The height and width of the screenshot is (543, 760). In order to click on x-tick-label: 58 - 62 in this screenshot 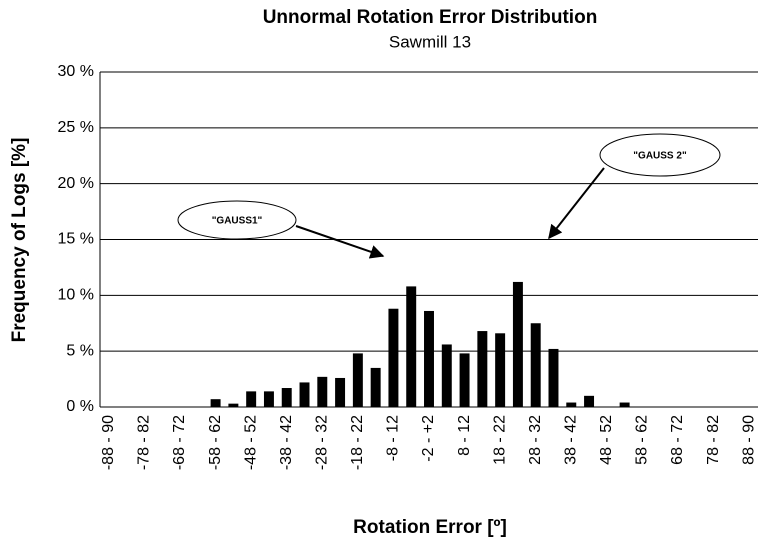, I will do `click(642, 440)`.